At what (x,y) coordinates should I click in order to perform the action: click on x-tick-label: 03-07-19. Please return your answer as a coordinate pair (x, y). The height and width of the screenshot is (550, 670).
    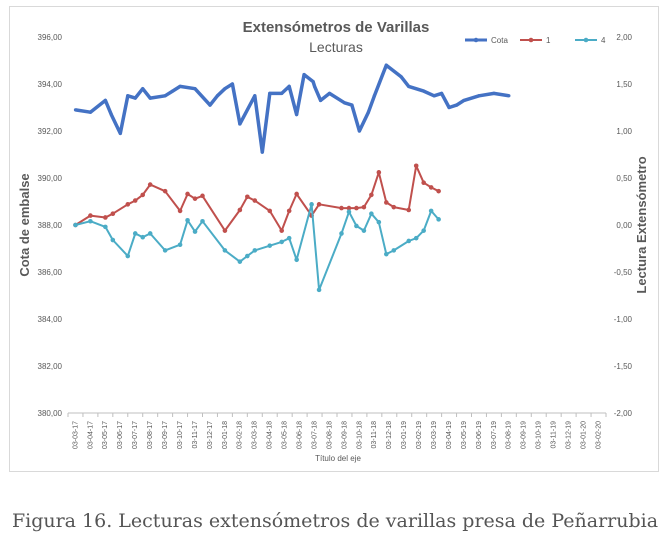
    Looking at the image, I should click on (494, 435).